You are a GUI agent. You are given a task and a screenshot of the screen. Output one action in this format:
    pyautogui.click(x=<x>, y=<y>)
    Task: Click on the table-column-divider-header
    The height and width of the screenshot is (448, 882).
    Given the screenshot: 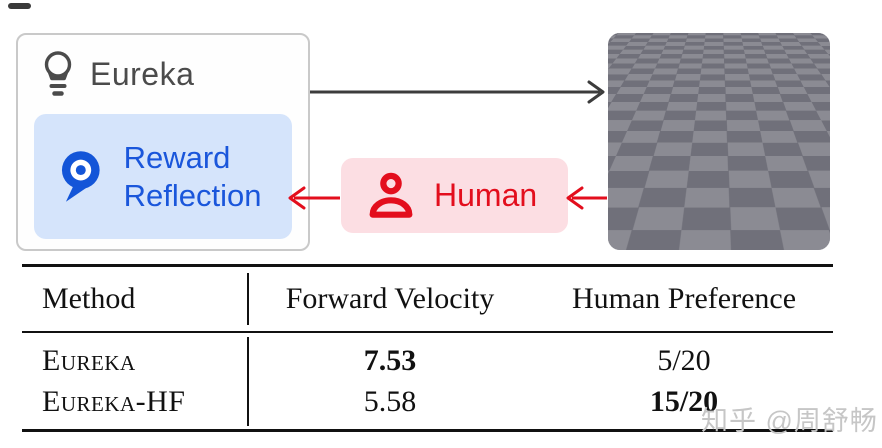 What is the action you would take?
    pyautogui.click(x=248, y=299)
    